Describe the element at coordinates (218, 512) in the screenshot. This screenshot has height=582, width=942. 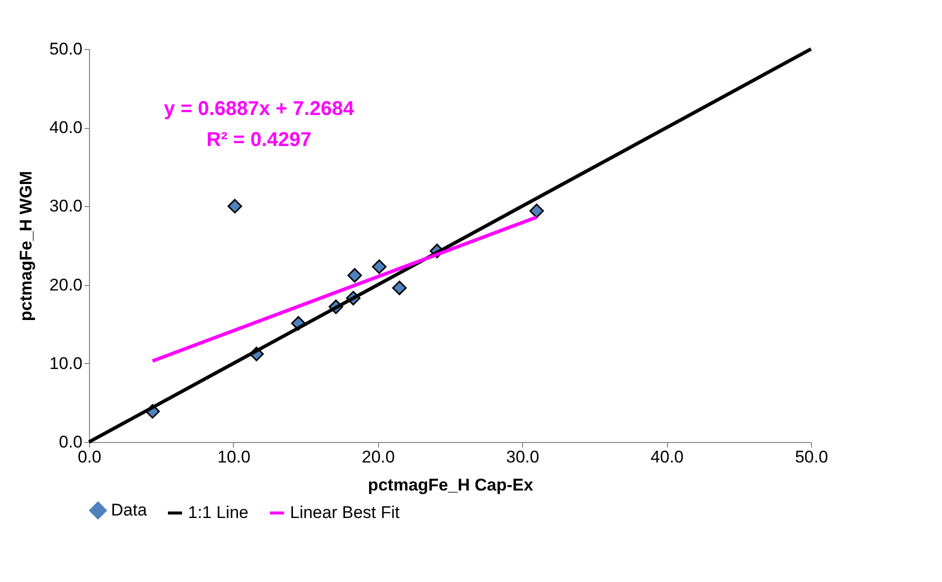
I see `legend-label: 1:1 Line` at that location.